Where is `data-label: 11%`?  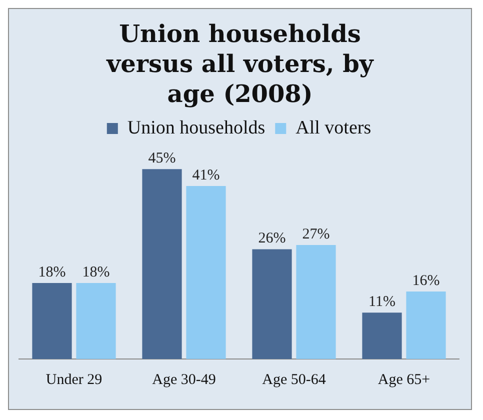
data-label: 11% is located at coordinates (382, 302).